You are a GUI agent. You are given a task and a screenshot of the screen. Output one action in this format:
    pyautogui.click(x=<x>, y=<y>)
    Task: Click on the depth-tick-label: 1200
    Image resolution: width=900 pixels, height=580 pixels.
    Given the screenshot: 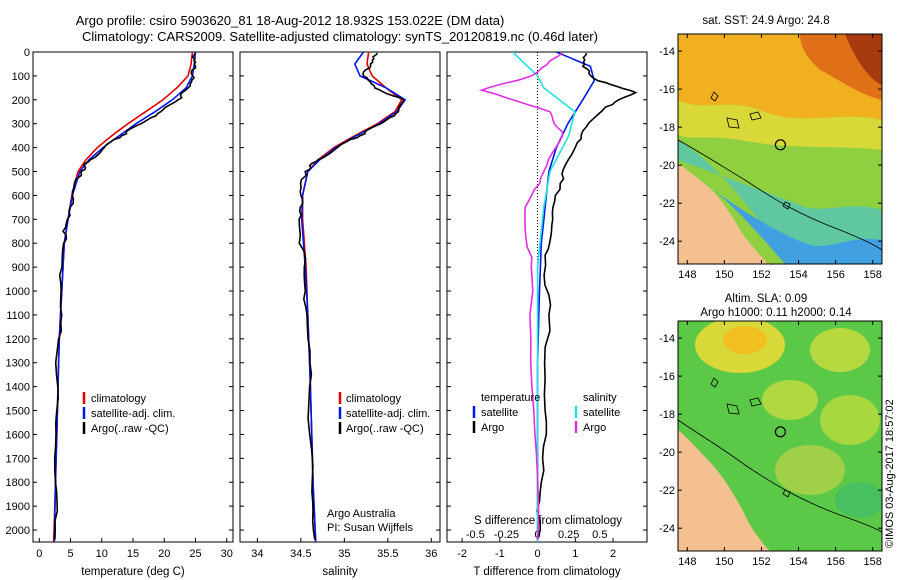 What is the action you would take?
    pyautogui.click(x=18, y=340)
    